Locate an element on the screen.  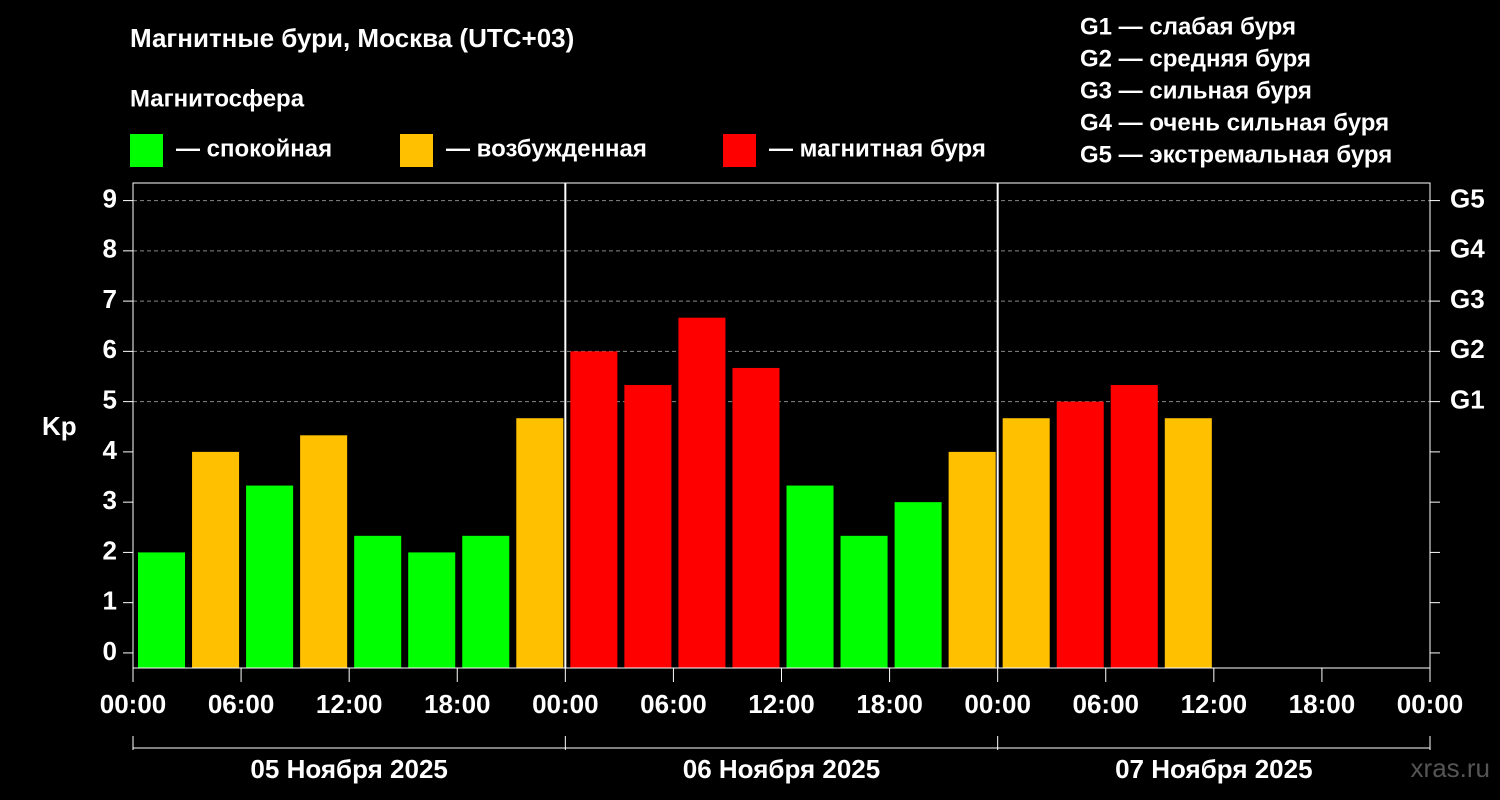
y-tick-label: 5 is located at coordinates (110, 400).